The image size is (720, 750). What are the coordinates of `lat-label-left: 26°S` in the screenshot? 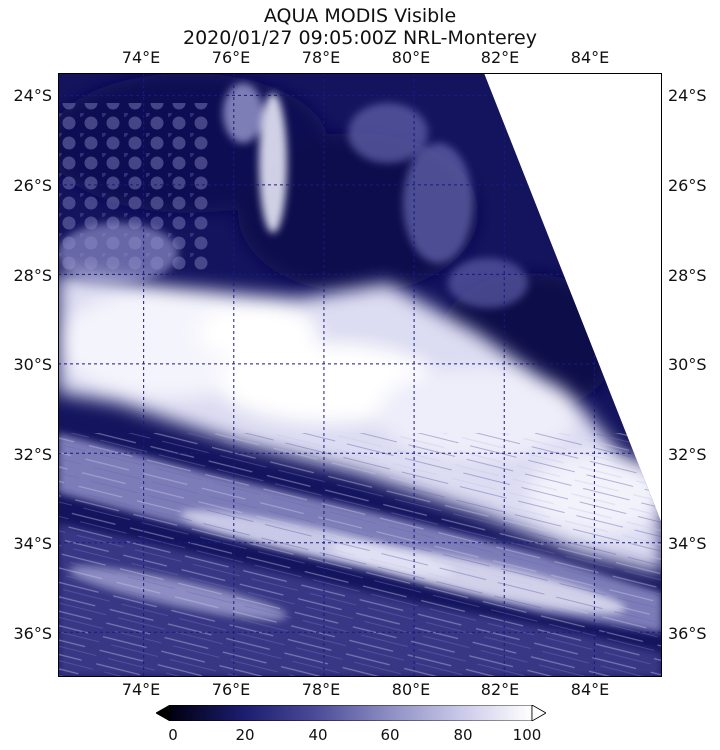 It's located at (32, 185).